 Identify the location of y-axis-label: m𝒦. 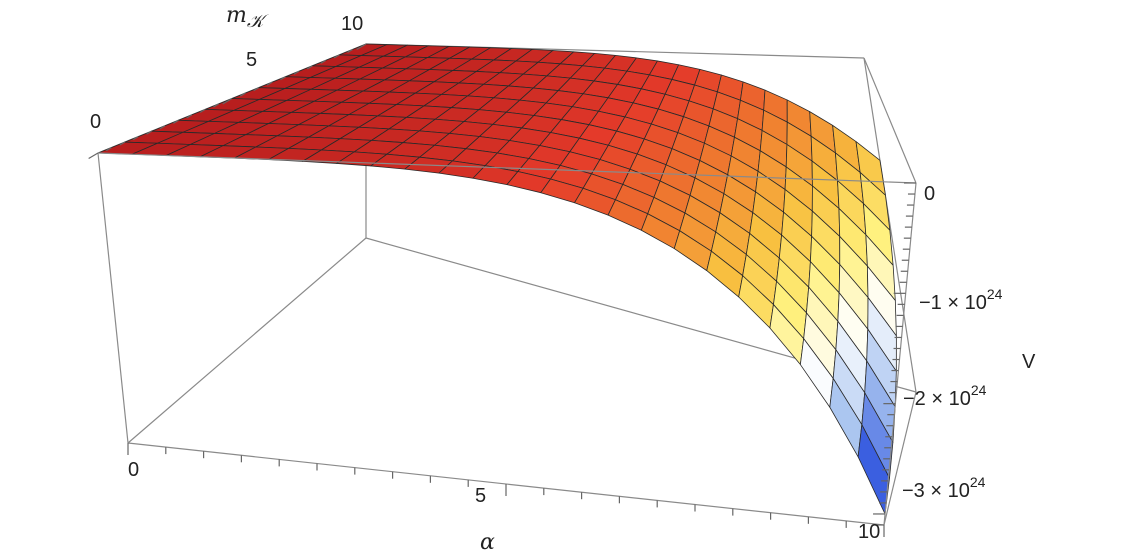
(247, 17).